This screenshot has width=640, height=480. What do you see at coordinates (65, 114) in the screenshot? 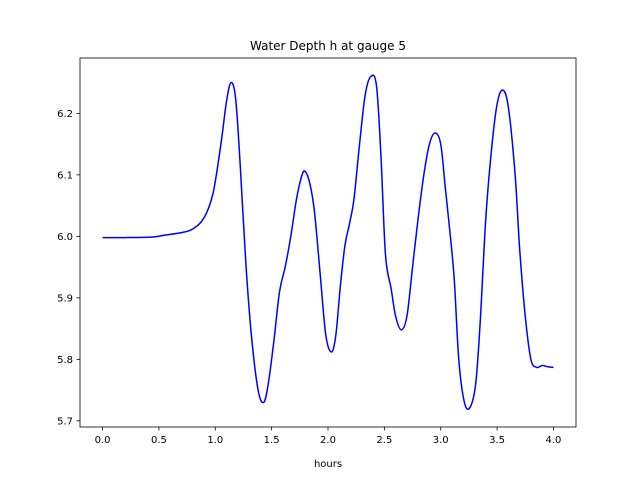
I see `y-tick-label: 6.2` at bounding box center [65, 114].